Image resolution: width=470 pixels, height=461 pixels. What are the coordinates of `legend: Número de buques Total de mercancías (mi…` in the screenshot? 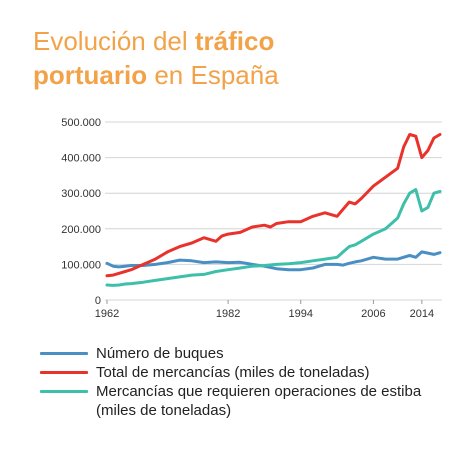 It's located at (250, 382).